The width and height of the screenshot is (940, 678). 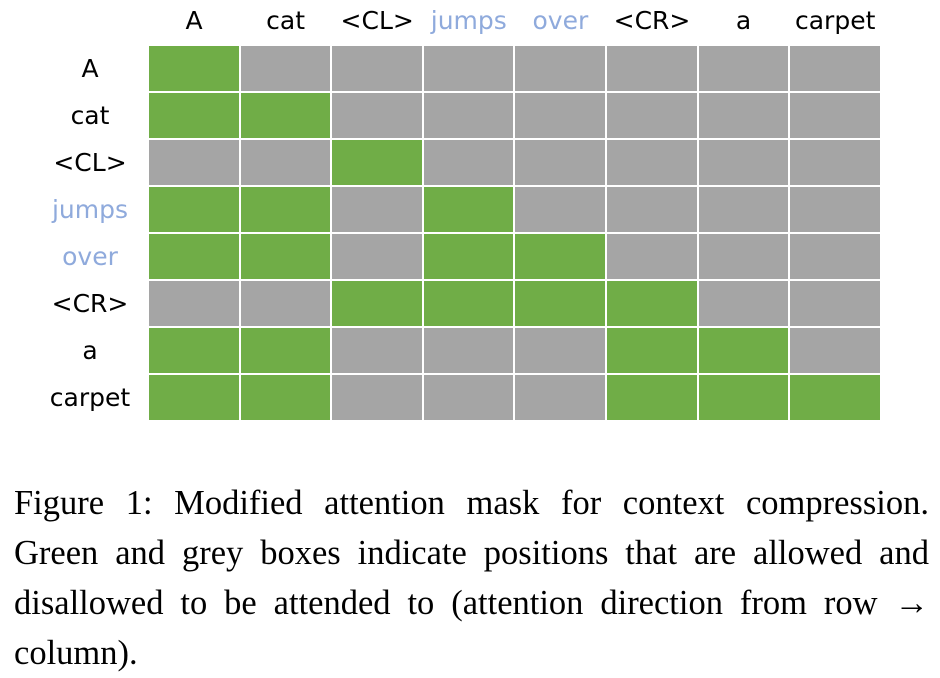 What do you see at coordinates (560, 20) in the screenshot?
I see `column-label: over` at bounding box center [560, 20].